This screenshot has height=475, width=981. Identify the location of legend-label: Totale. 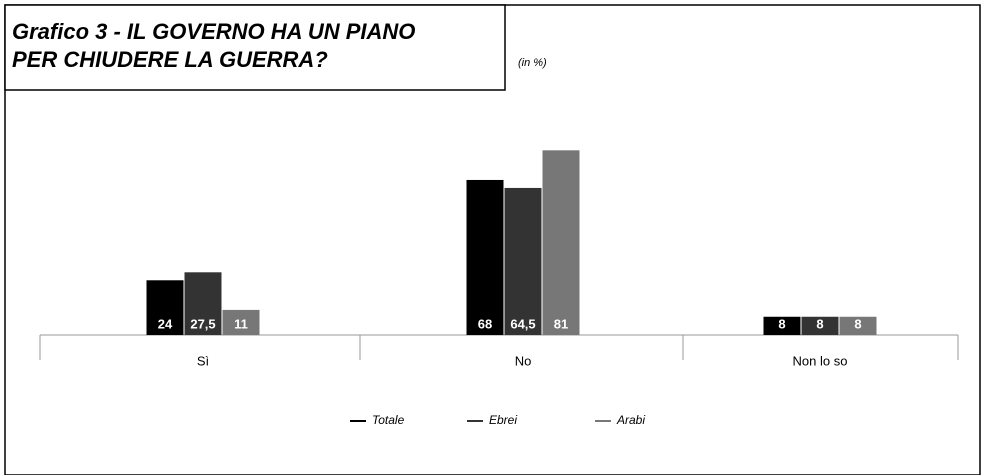
(388, 420).